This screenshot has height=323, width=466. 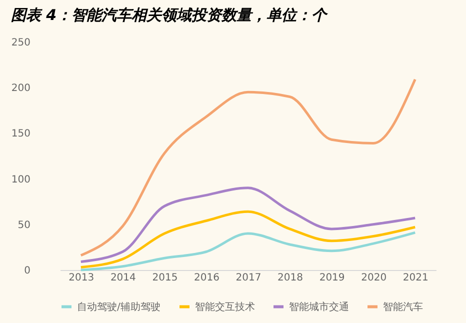 What do you see at coordinates (118, 306) in the screenshot?
I see `legend-label: 自动驾驶/辅助驾驶` at bounding box center [118, 306].